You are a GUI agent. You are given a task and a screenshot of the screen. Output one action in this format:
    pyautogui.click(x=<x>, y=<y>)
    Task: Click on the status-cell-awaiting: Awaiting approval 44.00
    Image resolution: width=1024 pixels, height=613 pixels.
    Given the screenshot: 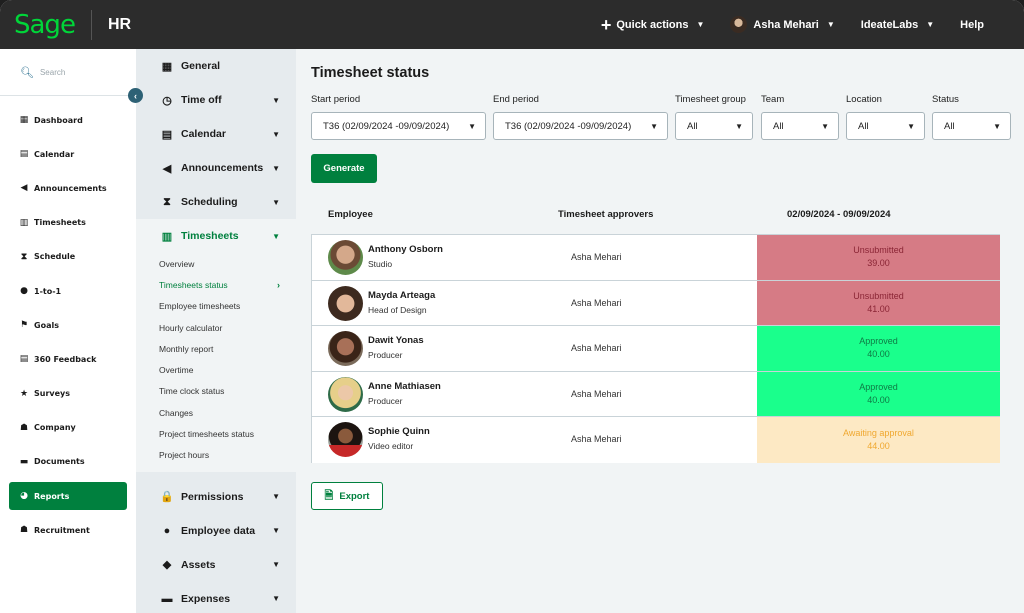 What is the action you would take?
    pyautogui.click(x=878, y=440)
    